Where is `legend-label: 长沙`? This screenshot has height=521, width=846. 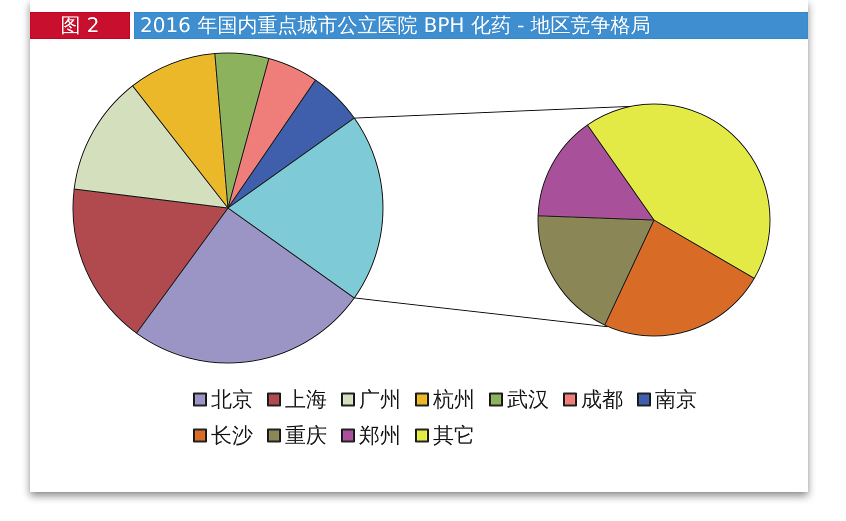
legend-label: 长沙 is located at coordinates (232, 436).